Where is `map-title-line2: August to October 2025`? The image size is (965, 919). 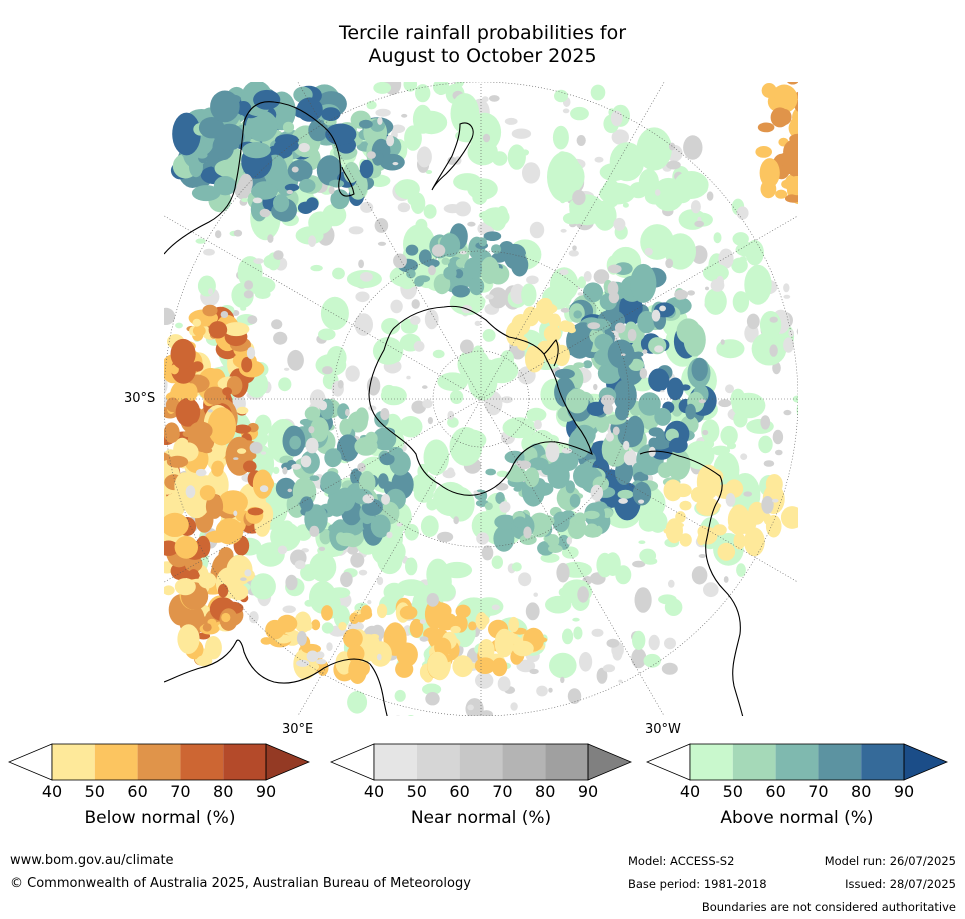
map-title-line2: August to October 2025 is located at coordinates (482, 56).